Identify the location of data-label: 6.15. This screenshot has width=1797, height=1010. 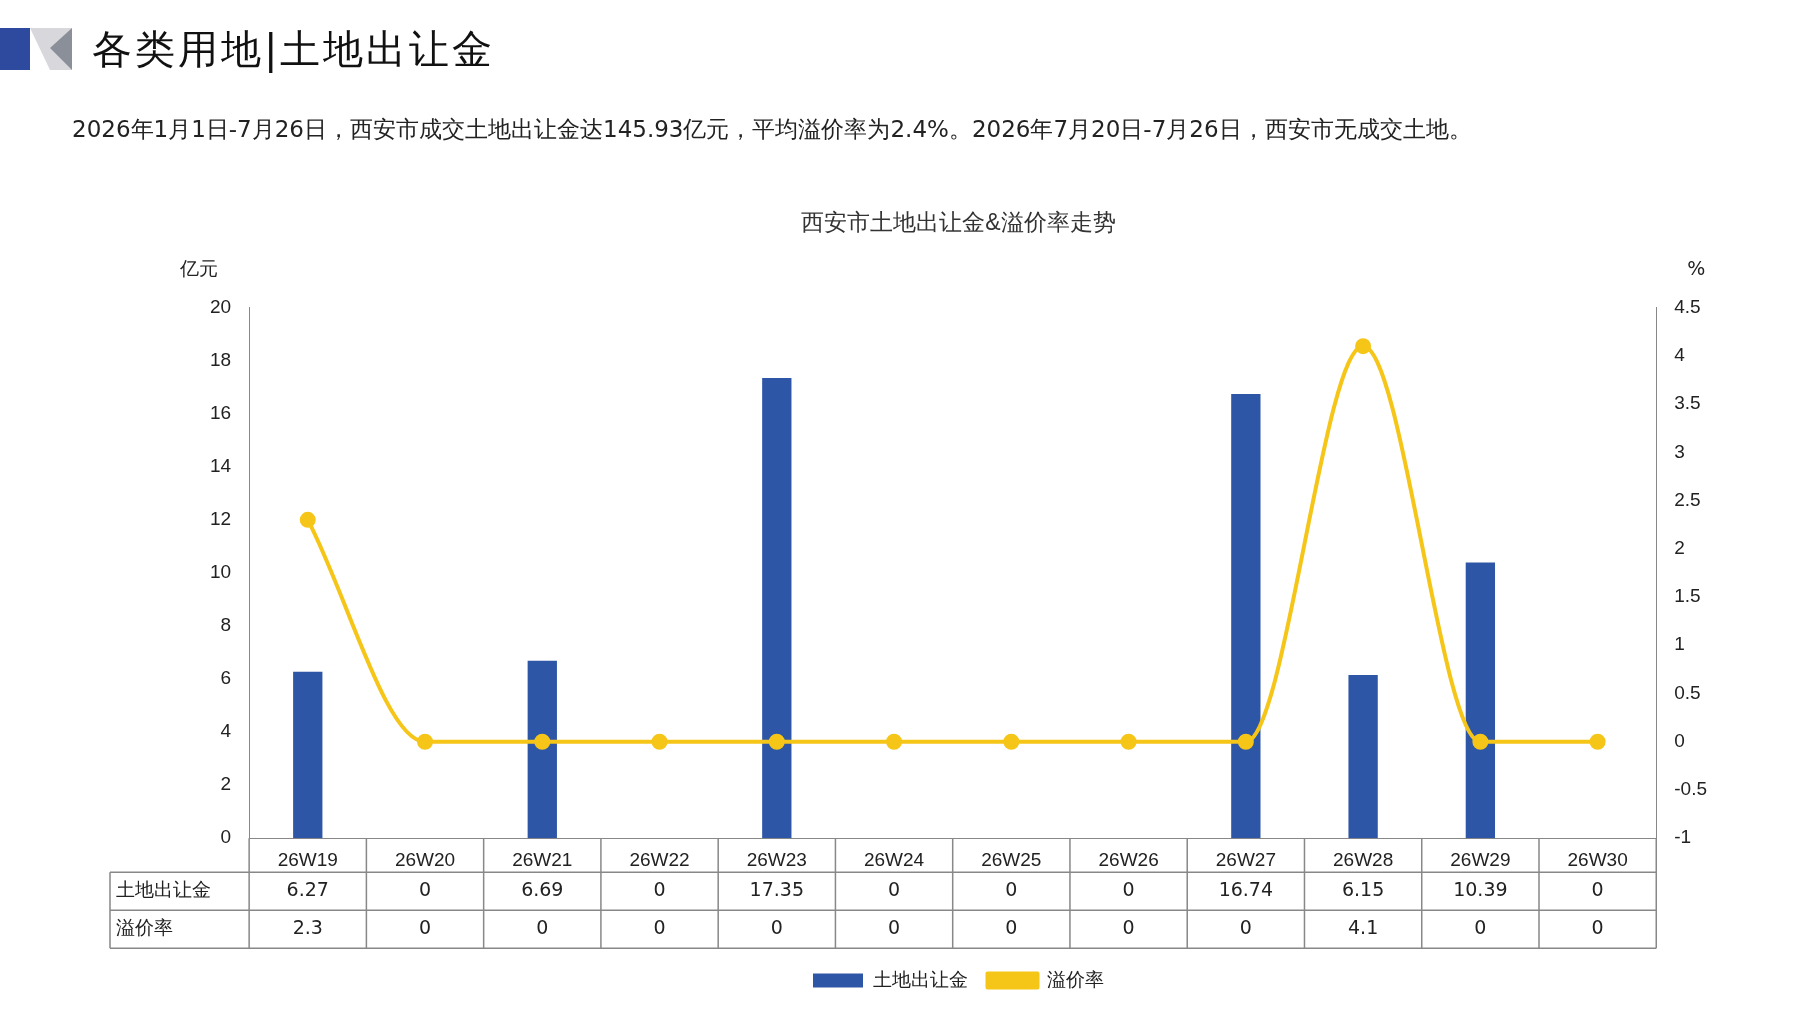
(1363, 889).